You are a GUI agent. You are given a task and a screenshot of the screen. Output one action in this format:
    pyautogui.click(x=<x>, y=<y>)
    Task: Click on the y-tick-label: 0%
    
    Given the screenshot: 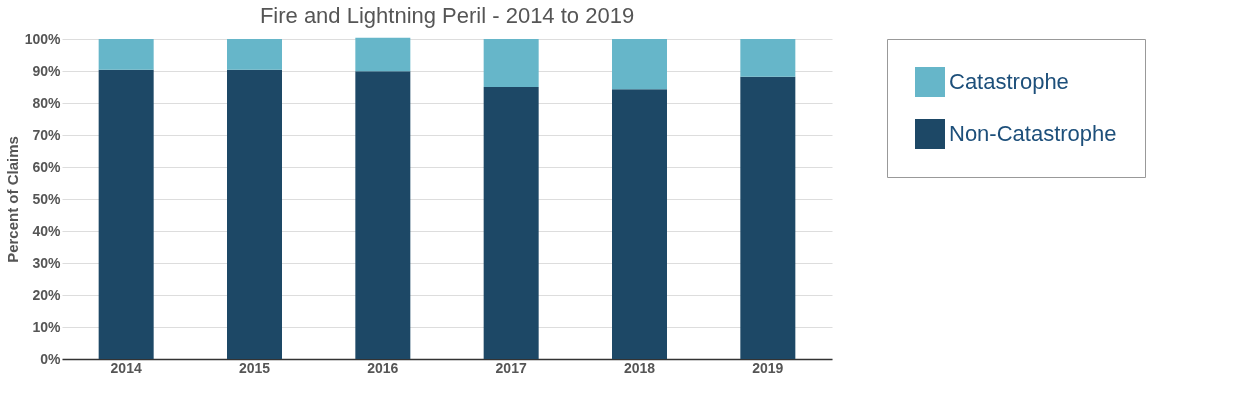 What is the action you would take?
    pyautogui.click(x=51, y=358)
    